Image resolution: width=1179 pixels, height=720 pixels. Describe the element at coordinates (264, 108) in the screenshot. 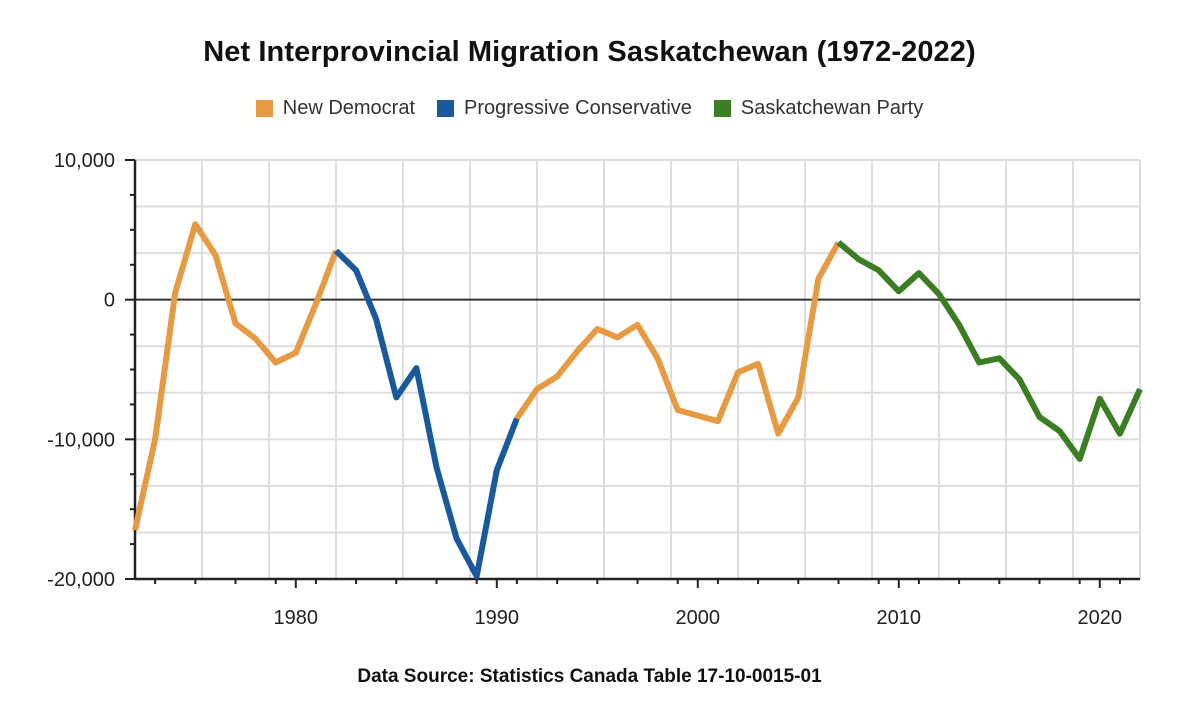

I see `legend-swatch-new-democrat` at that location.